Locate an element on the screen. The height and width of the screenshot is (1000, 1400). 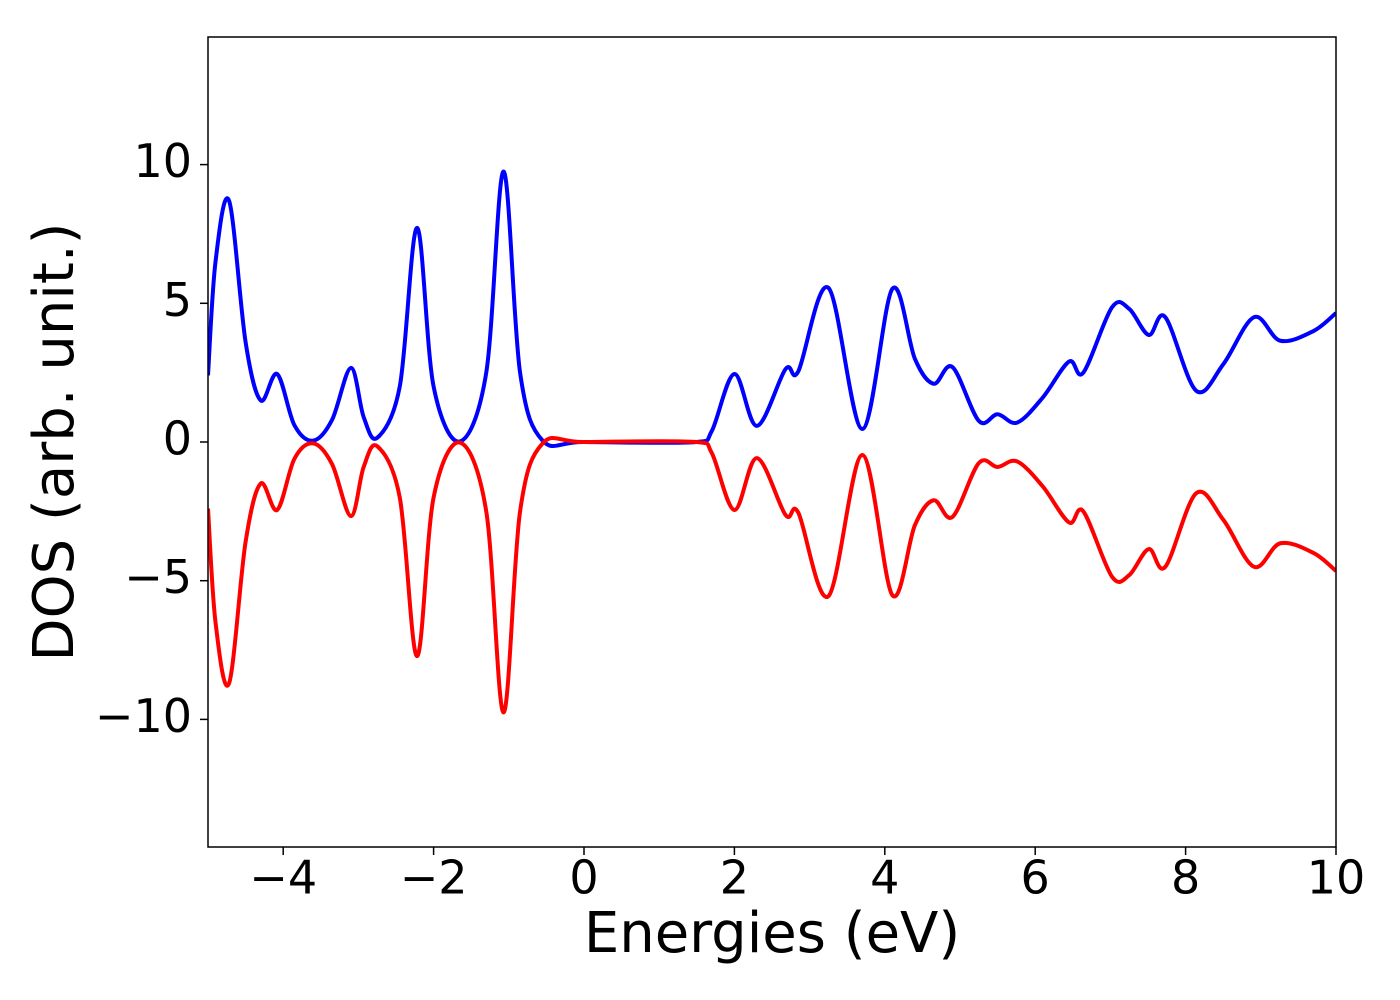
y-tick-label: 10 is located at coordinates (162, 161).